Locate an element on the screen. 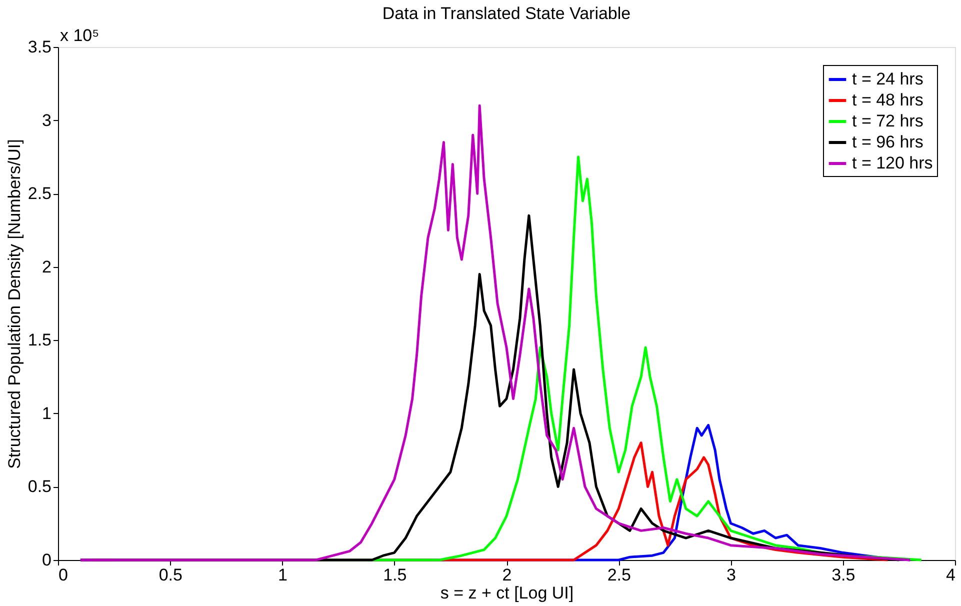  y-tick-label: 0.5 is located at coordinates (40, 486).